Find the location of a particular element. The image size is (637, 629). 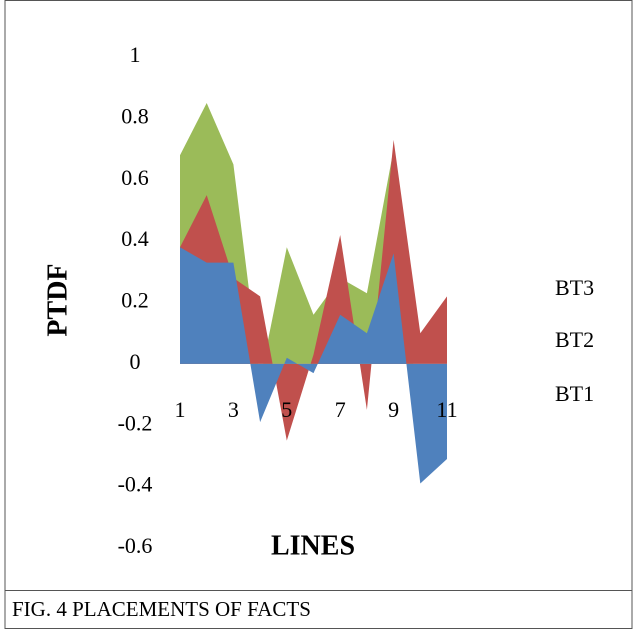

y-tick-label: 0.2 is located at coordinates (135, 300).